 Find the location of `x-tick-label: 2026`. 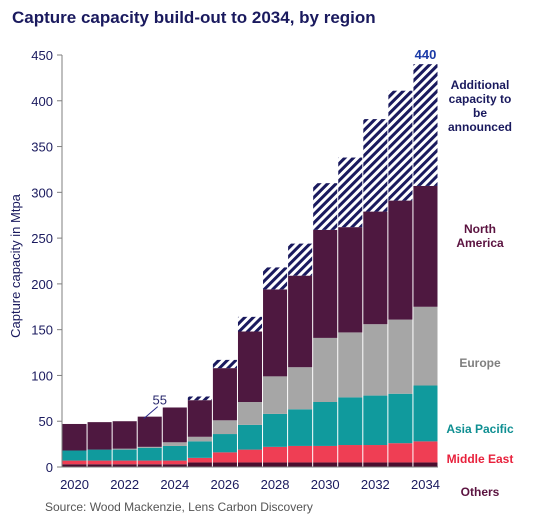

x-tick-label: 2026 is located at coordinates (224, 484).